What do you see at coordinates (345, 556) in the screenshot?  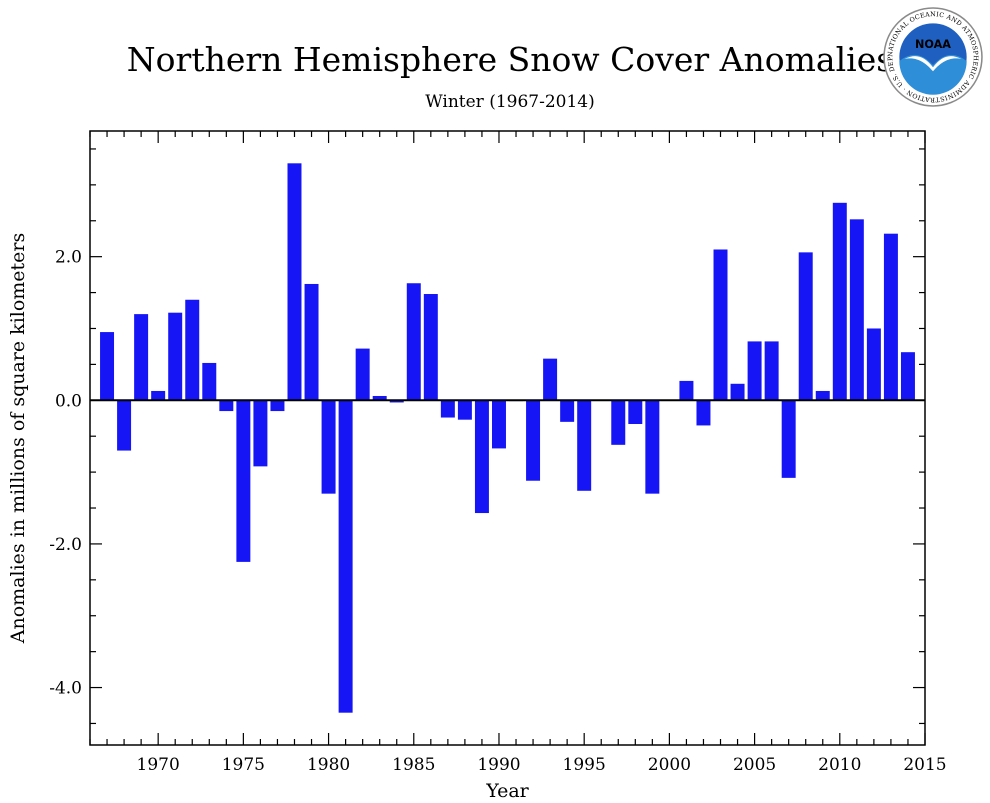 I see `bar-1981` at bounding box center [345, 556].